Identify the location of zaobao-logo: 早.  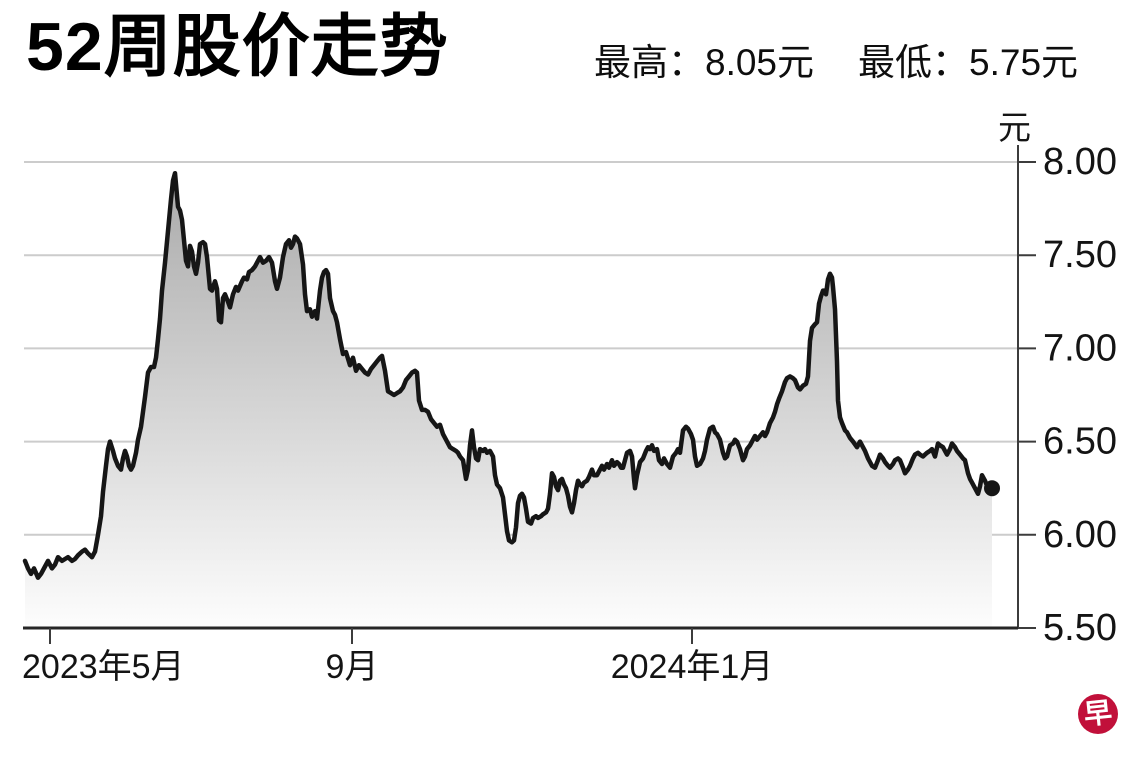
(1098, 714).